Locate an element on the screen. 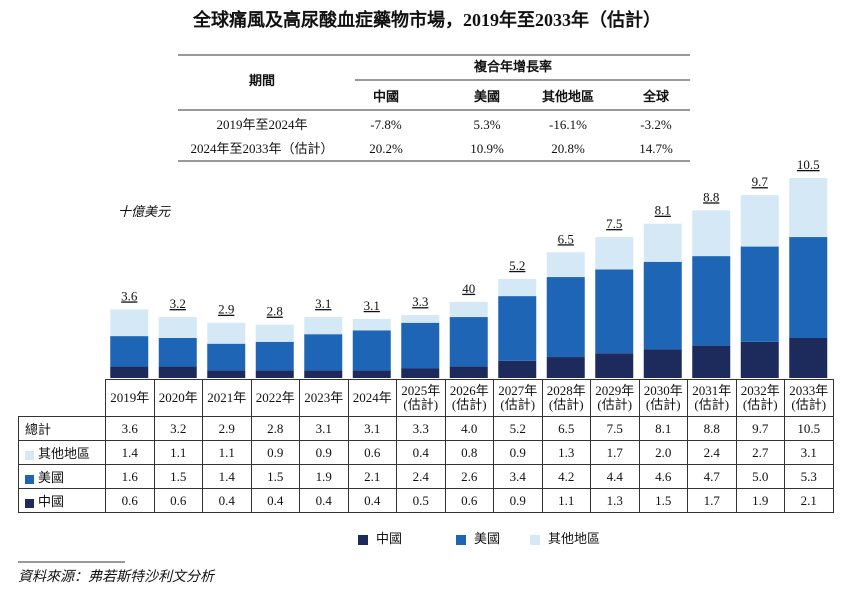 Image resolution: width=855 pixels, height=601 pixels. category-label: 2026年 (估計) is located at coordinates (469, 398).